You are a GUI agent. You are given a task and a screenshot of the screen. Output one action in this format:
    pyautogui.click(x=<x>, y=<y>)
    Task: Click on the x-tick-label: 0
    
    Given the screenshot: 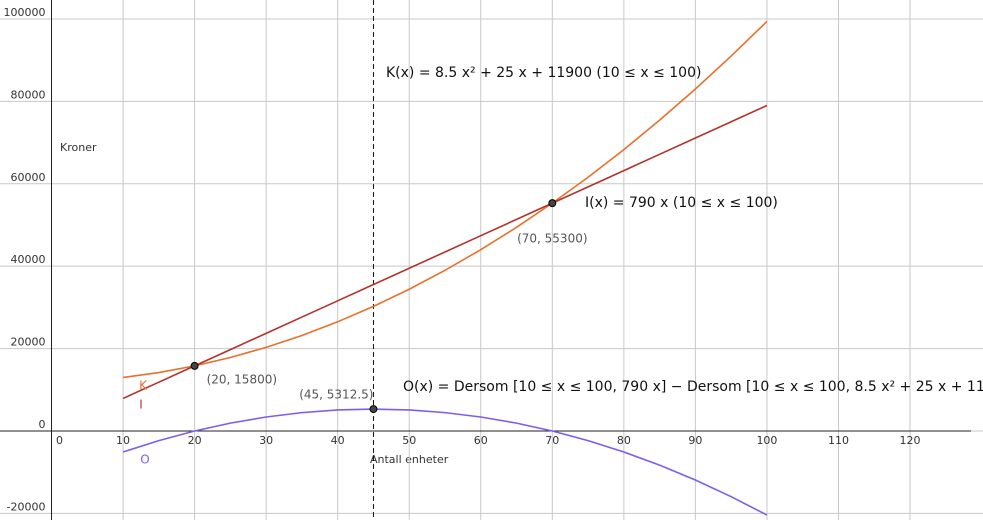 What is the action you would take?
    pyautogui.click(x=59, y=440)
    